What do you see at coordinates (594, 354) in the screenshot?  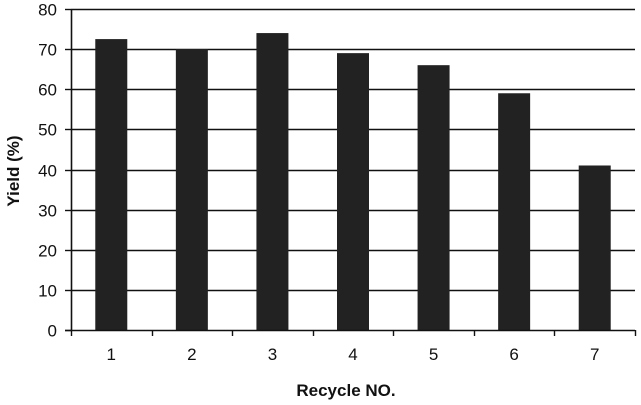 I see `x-tick-label-7: 7` at bounding box center [594, 354].